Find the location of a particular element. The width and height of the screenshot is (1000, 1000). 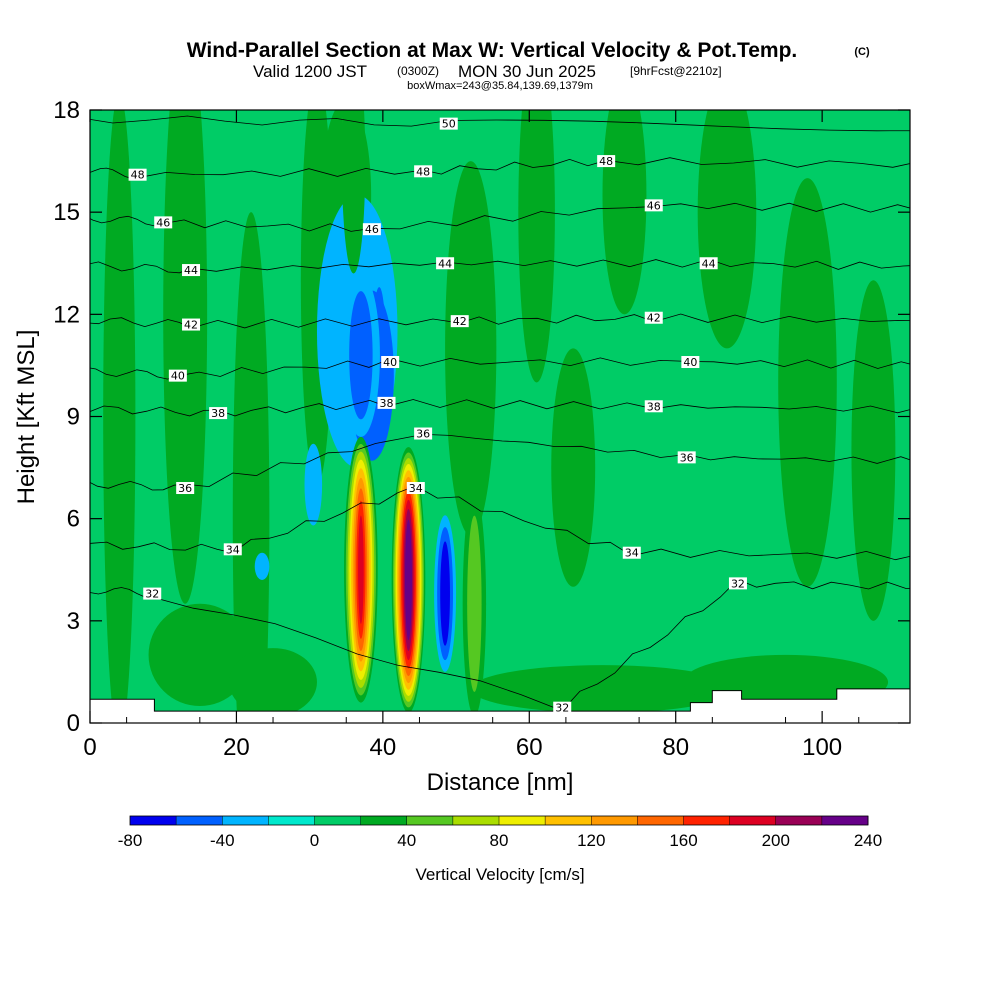

contour-label: 50 is located at coordinates (448, 124).